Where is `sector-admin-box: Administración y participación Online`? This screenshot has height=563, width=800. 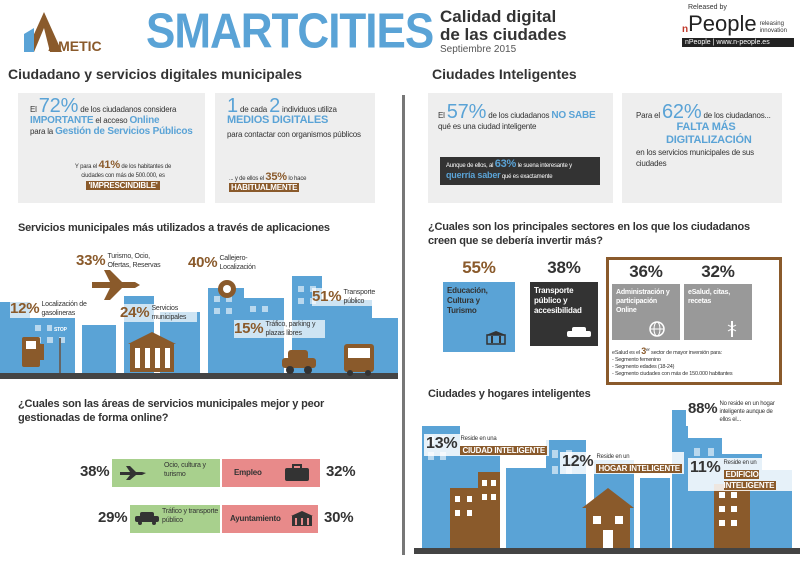 sector-admin-box: Administración y participación Online is located at coordinates (646, 312).